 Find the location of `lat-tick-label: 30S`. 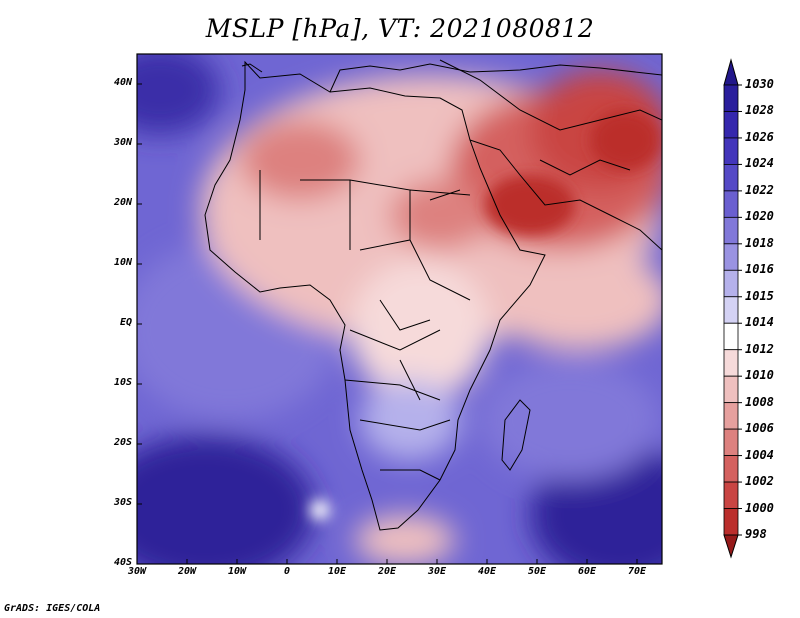

lat-tick-label: 30S is located at coordinates (122, 502).